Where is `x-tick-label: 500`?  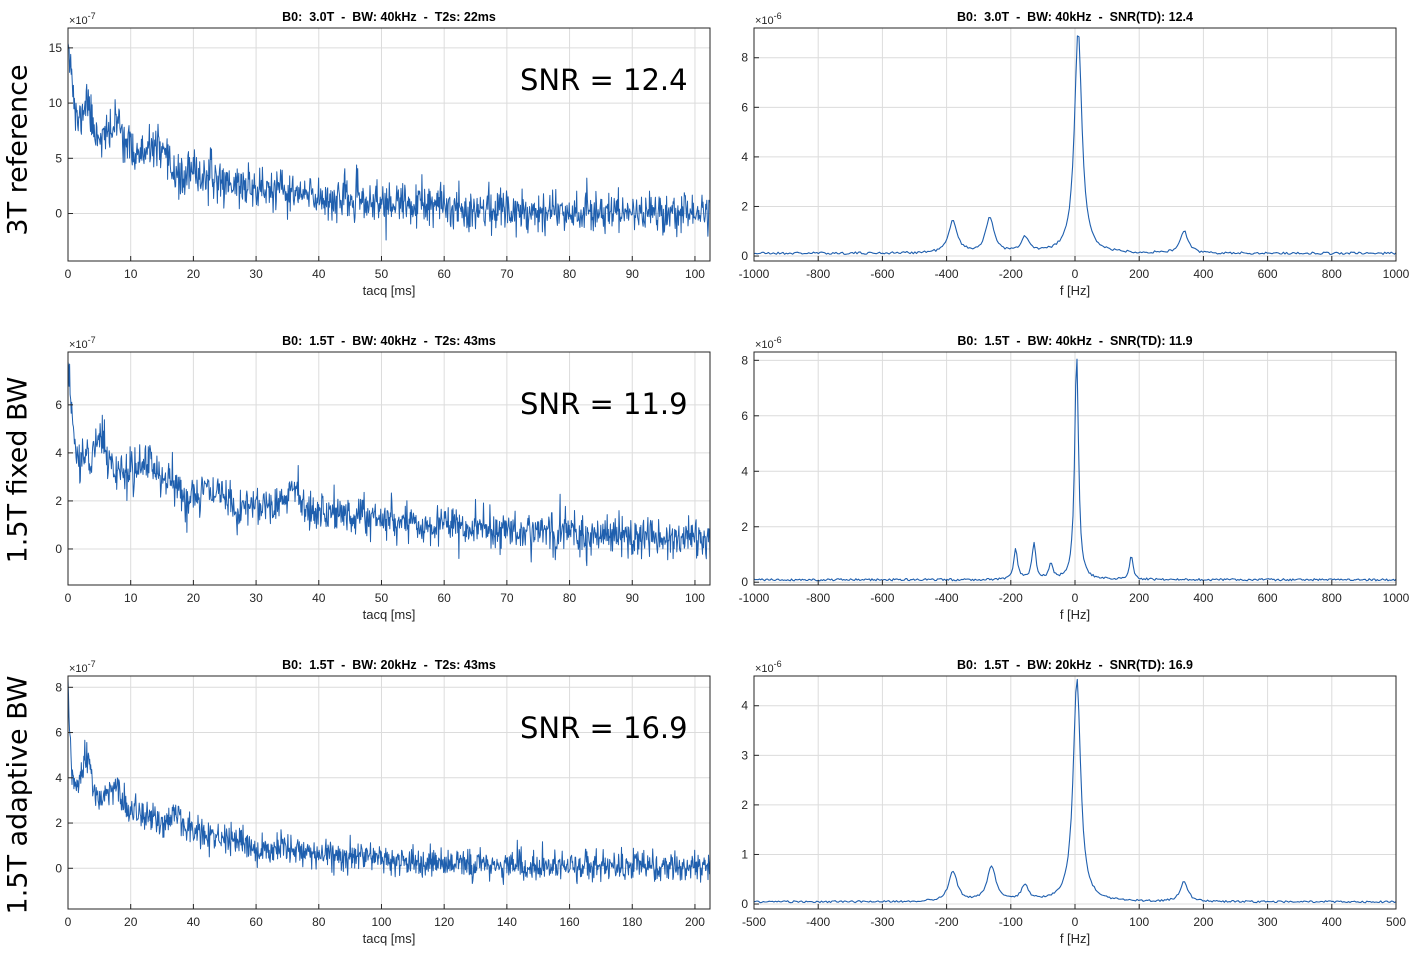
x-tick-label: 500 is located at coordinates (1396, 922).